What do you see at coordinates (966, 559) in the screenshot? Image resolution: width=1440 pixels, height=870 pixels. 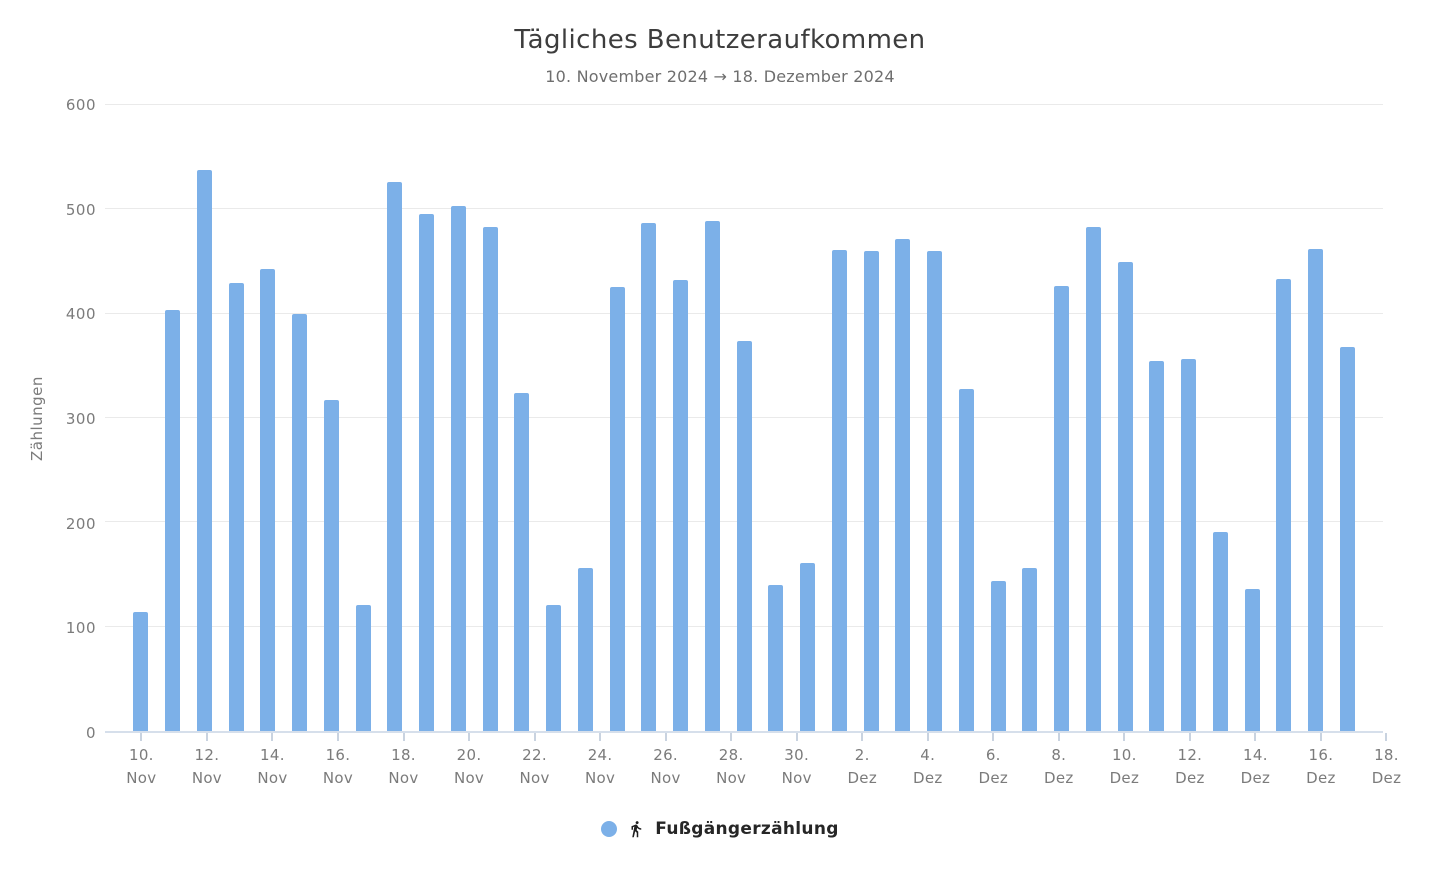 I see `bar-6-dez` at bounding box center [966, 559].